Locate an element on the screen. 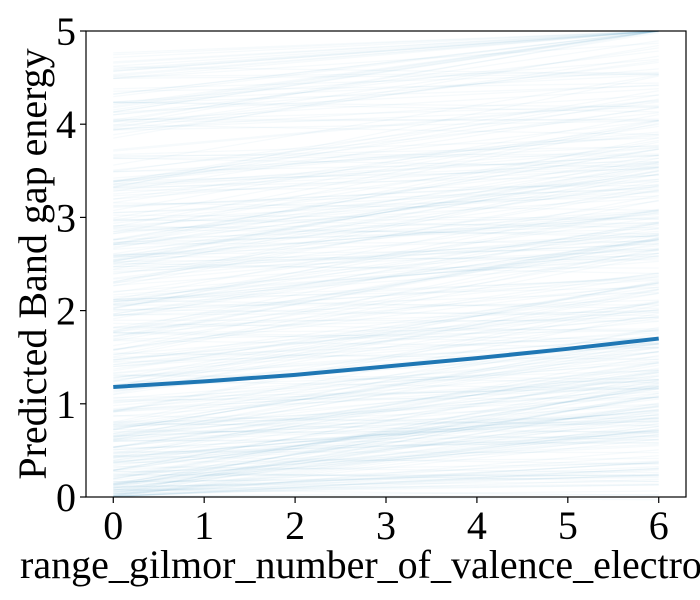 The height and width of the screenshot is (600, 700). x-tick-label: 3 is located at coordinates (386, 525).